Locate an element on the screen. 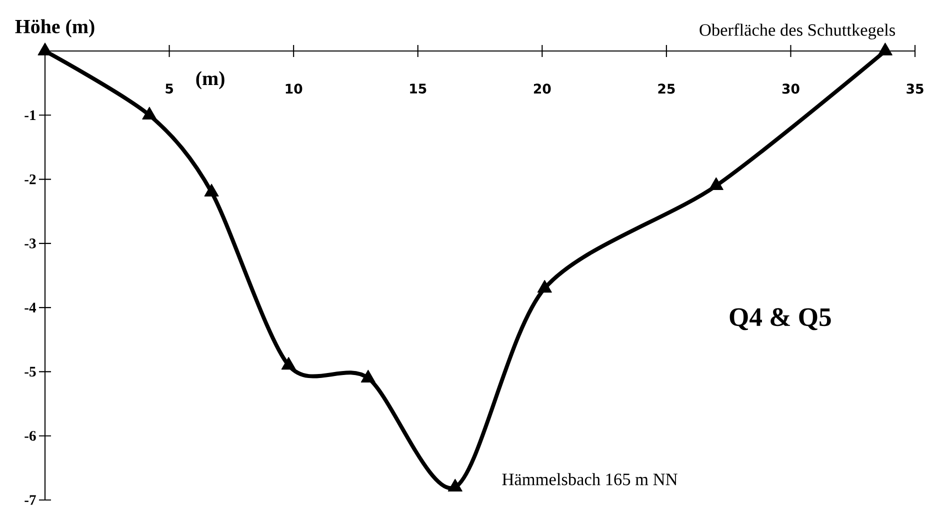 This screenshot has width=938, height=510. x-tick-label: 10 is located at coordinates (294, 89).